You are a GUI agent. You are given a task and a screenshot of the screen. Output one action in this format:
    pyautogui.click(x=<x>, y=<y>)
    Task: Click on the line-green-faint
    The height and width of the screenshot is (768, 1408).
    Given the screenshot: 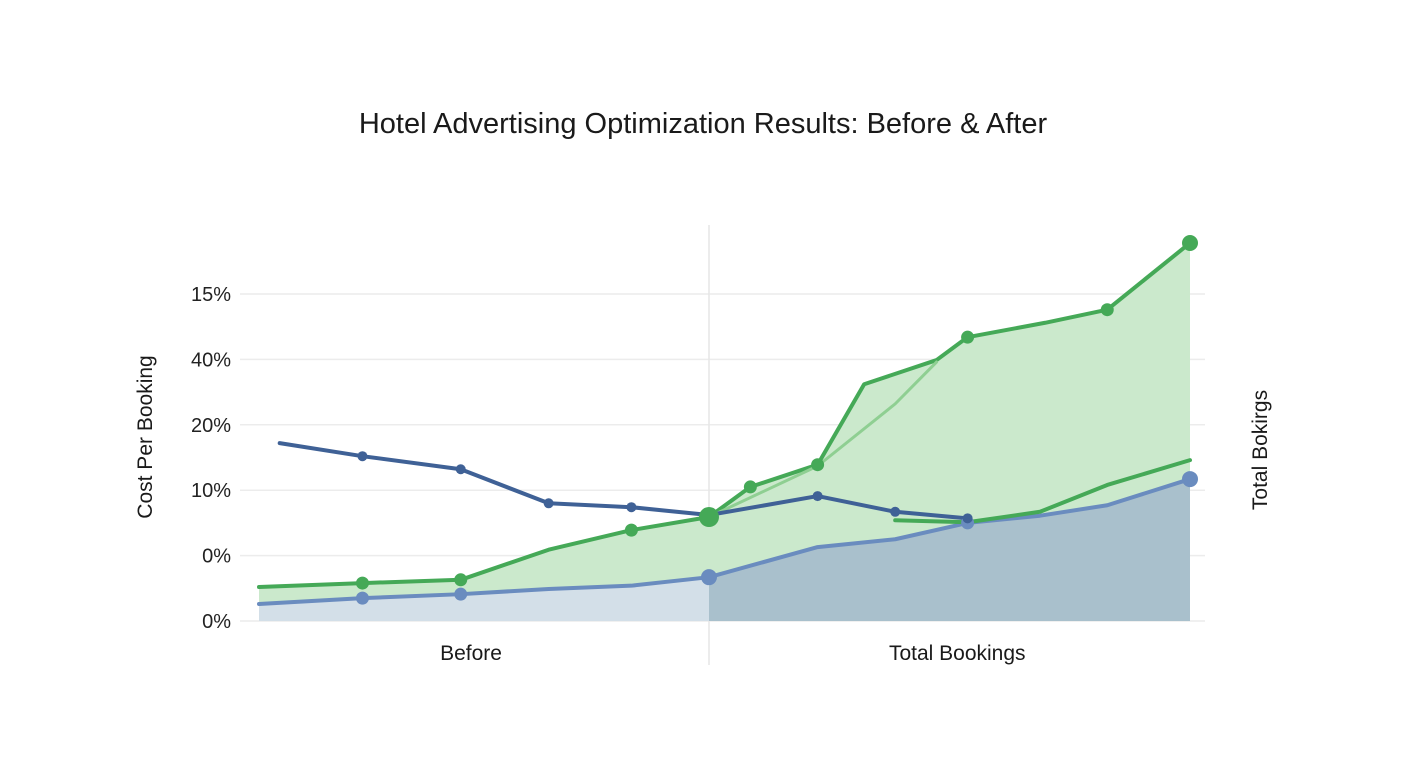 What is the action you would take?
    pyautogui.click(x=823, y=439)
    